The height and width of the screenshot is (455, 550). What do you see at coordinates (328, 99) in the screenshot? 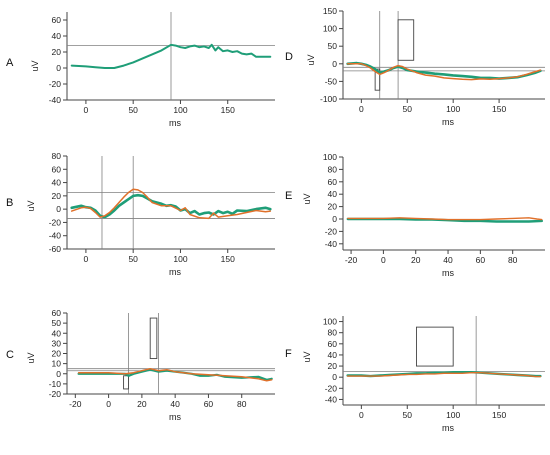
I see `panel-d-y-tick-label: -100` at bounding box center [328, 99].